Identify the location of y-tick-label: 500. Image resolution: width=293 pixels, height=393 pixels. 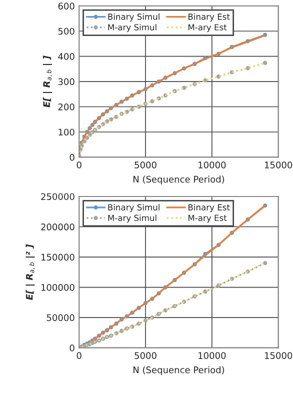
(66, 31).